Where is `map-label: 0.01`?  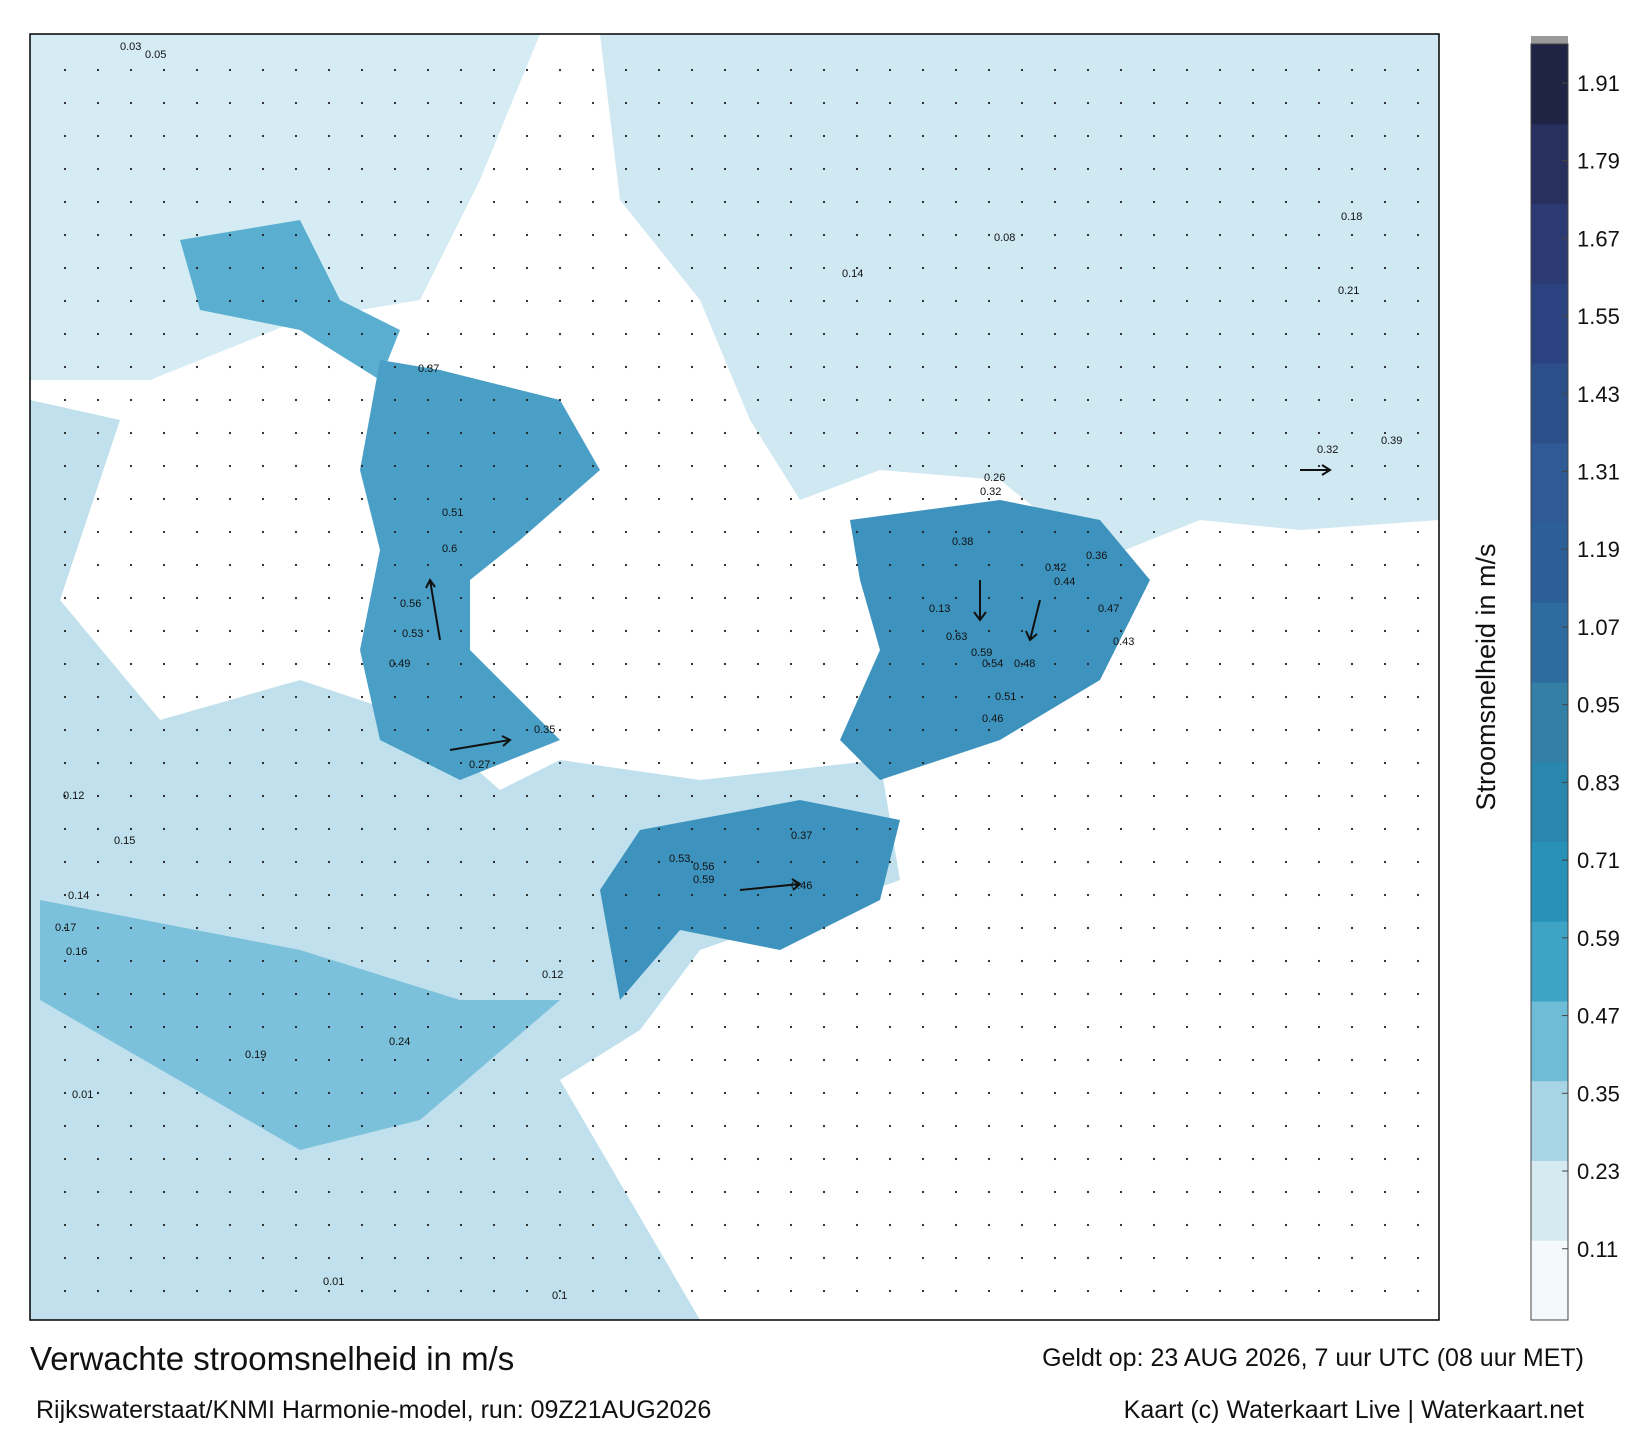 map-label: 0.01 is located at coordinates (333, 1282).